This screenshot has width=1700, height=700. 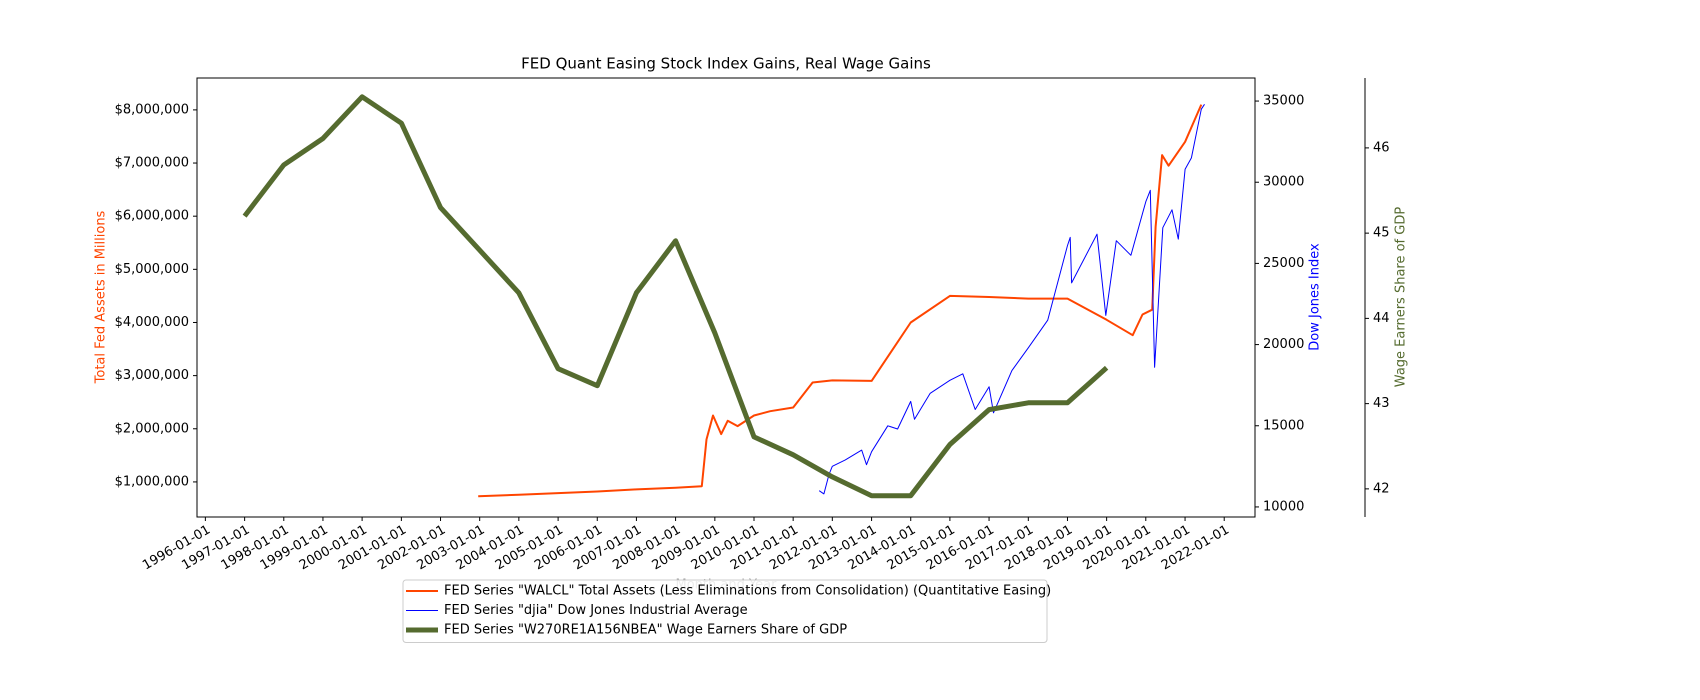 What do you see at coordinates (1401, 297) in the screenshot?
I see `y3-axis-label: Wage Earners Share of GDP` at bounding box center [1401, 297].